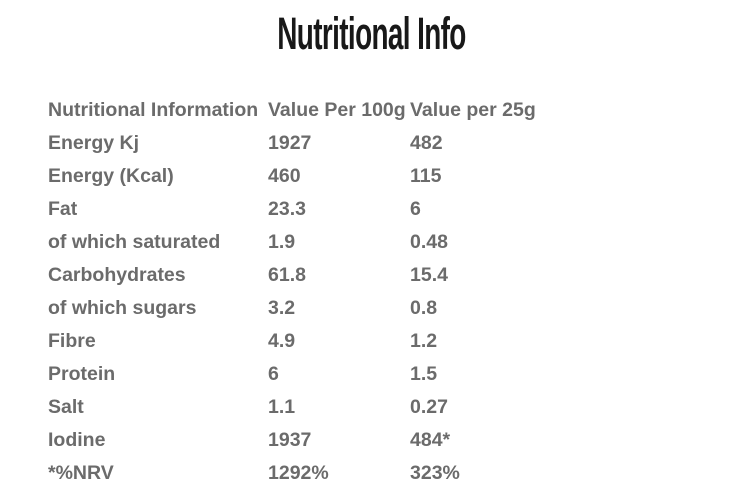 This screenshot has height=489, width=743. I want to click on value-per-25g: 323%, so click(435, 473).